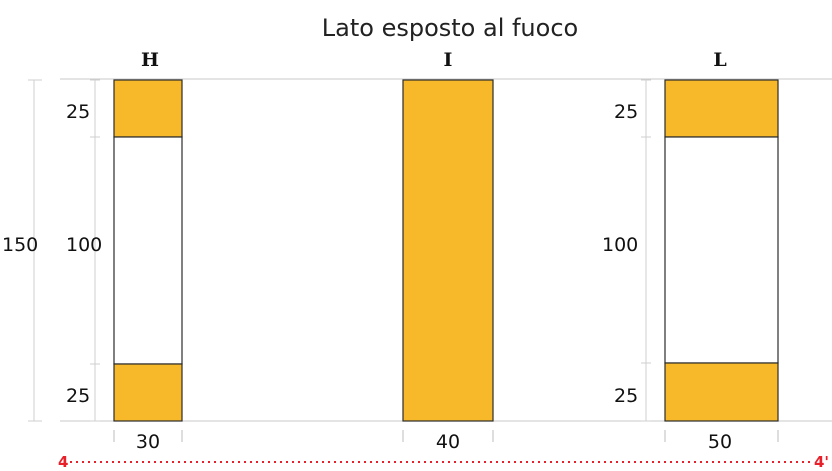 Image resolution: width=832 pixels, height=471 pixels. I want to click on total-height-dimension, so click(35, 250).